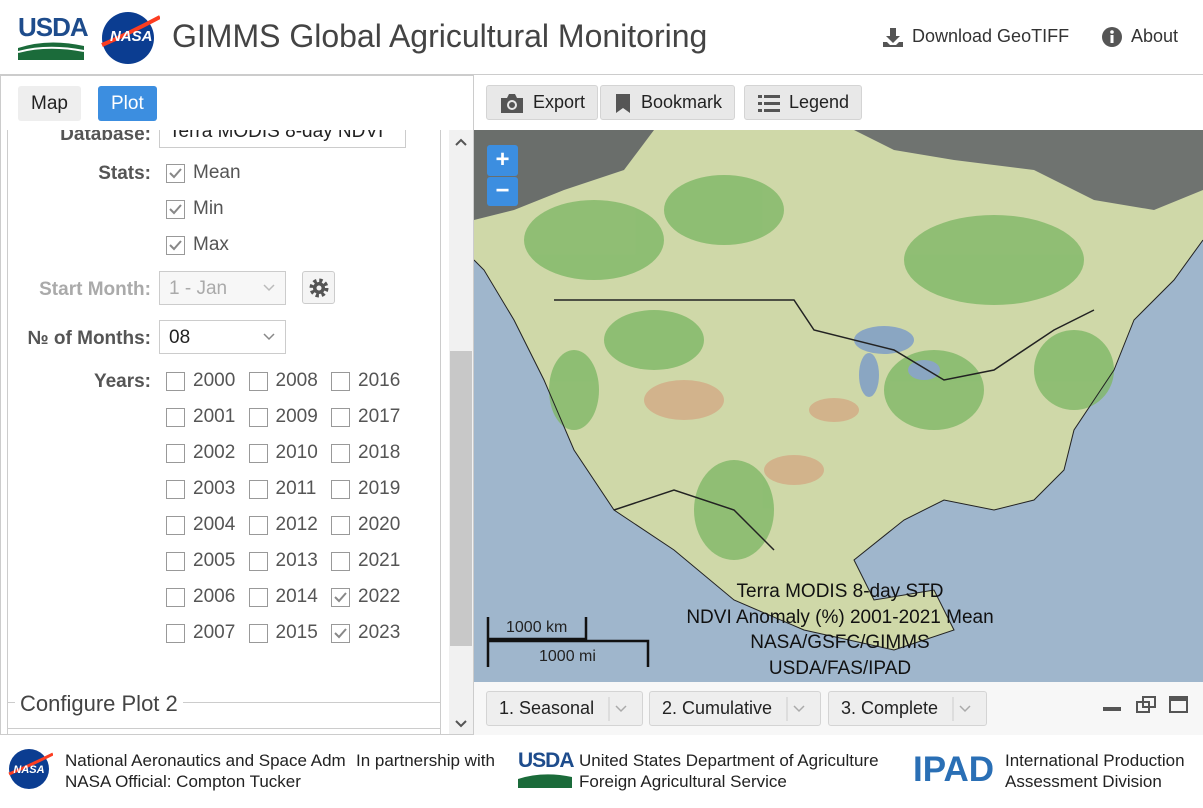 This screenshot has height=808, width=1203. Describe the element at coordinates (214, 452) in the screenshot. I see `checkbox-label: 2002` at that location.